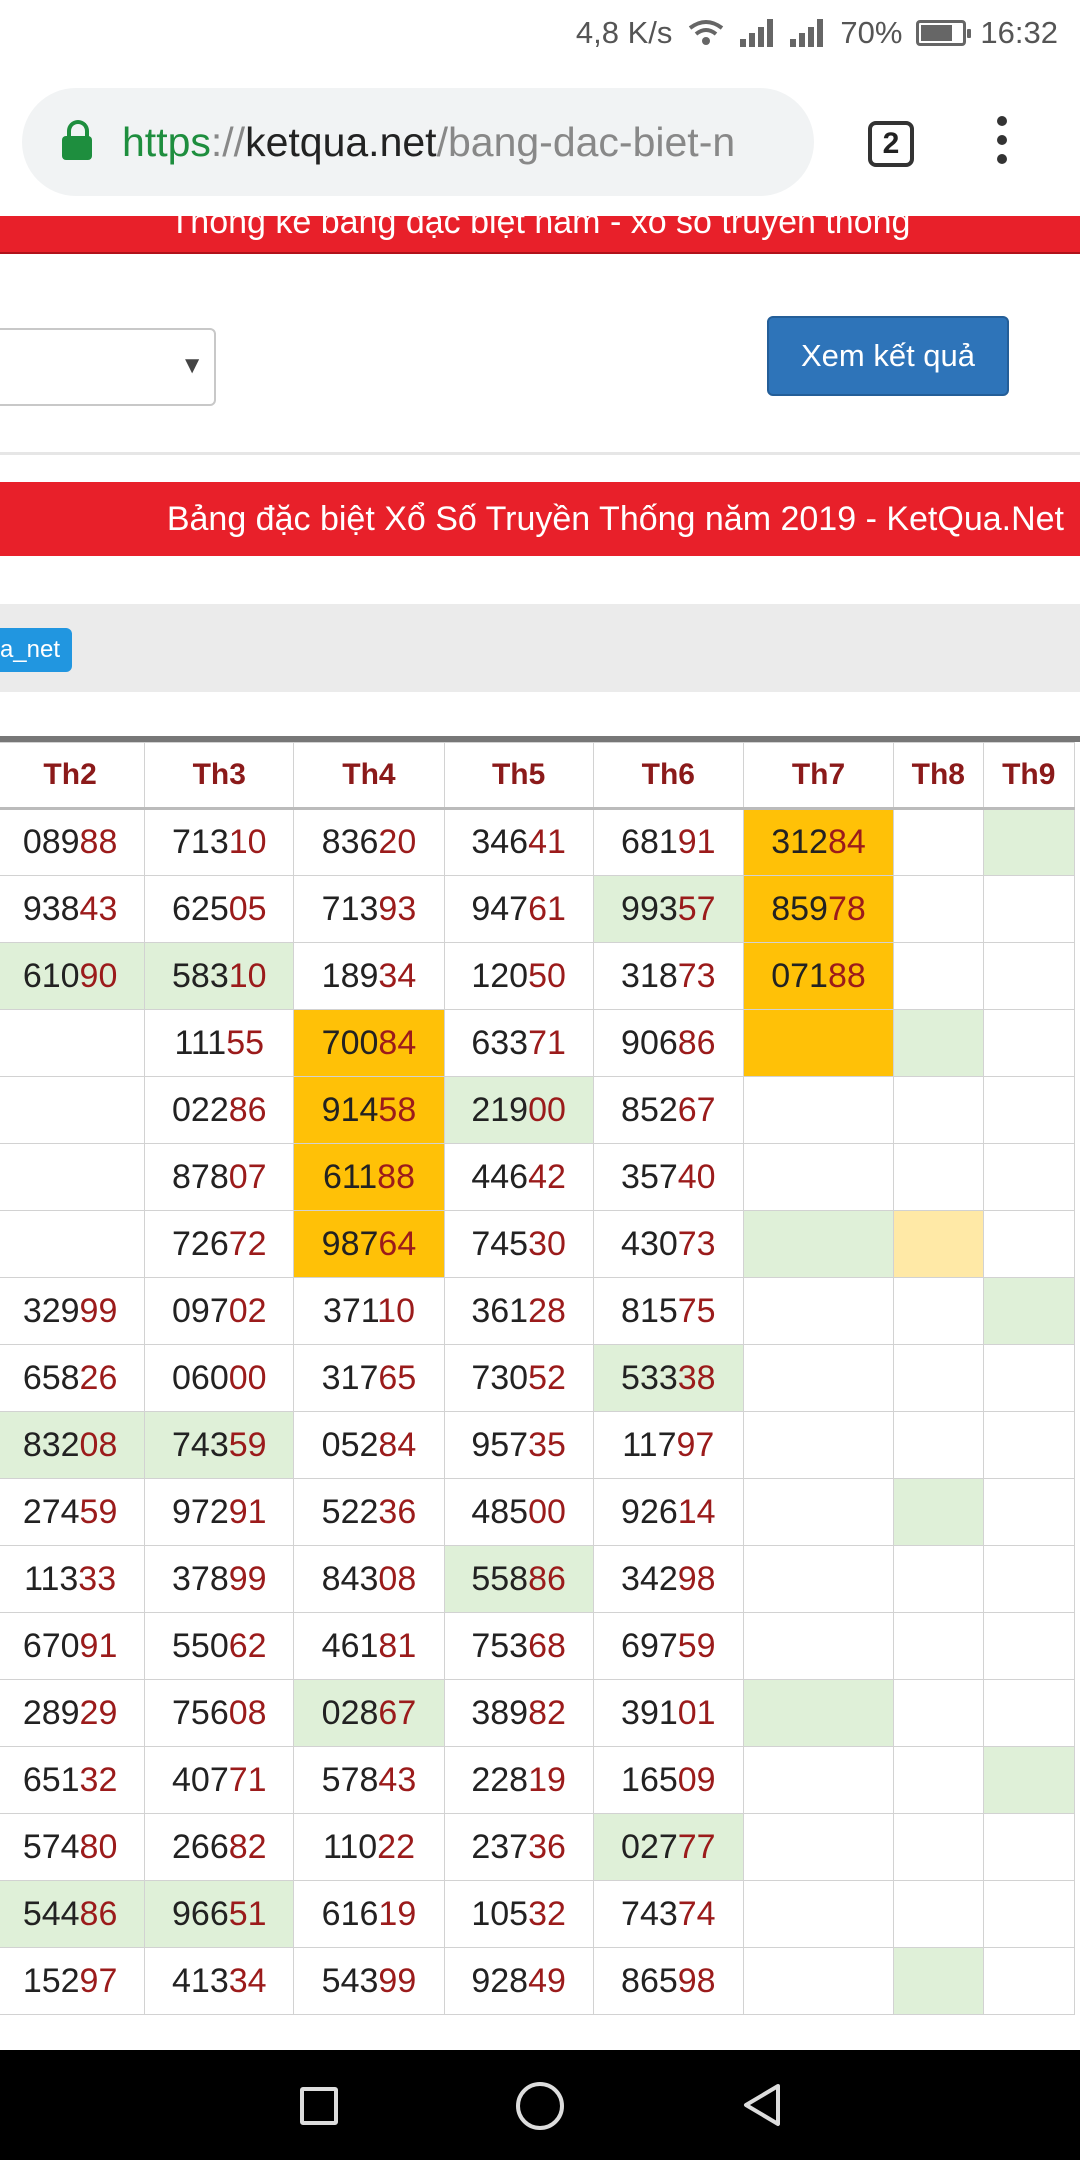  What do you see at coordinates (51, 1712) in the screenshot?
I see `number-prefix: 289` at bounding box center [51, 1712].